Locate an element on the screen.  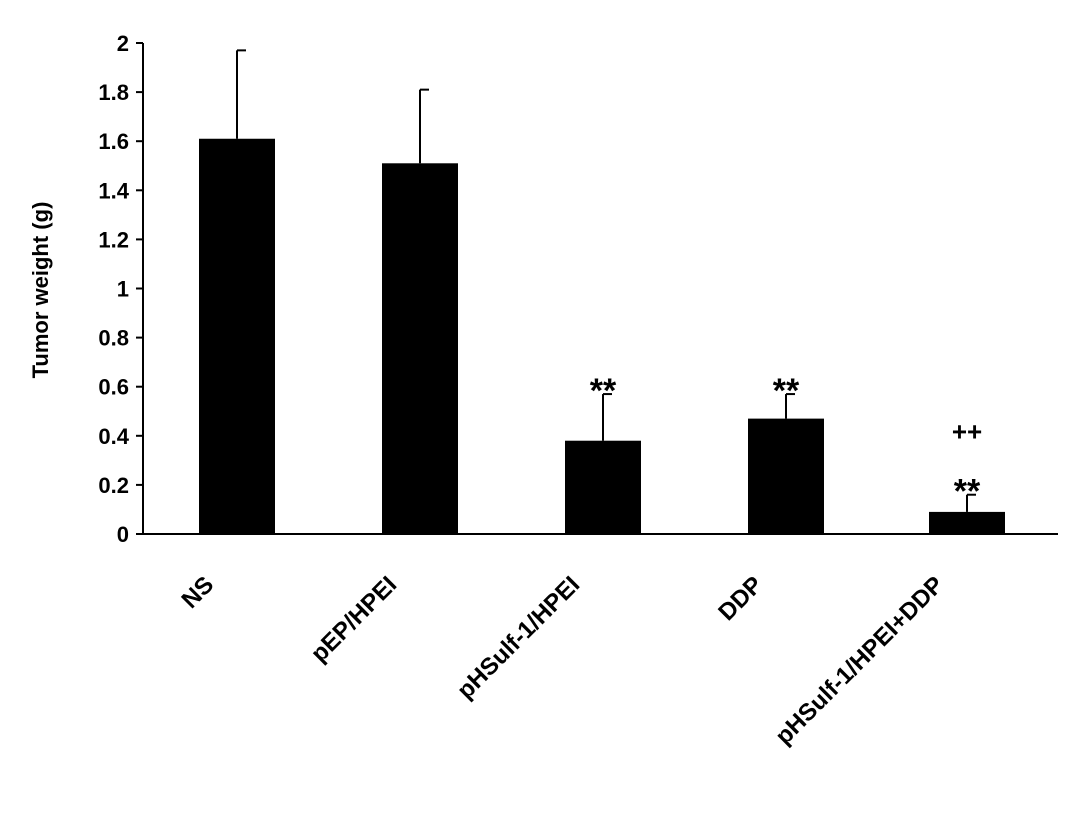
y-tick-label: 0.2 is located at coordinates (113, 485).